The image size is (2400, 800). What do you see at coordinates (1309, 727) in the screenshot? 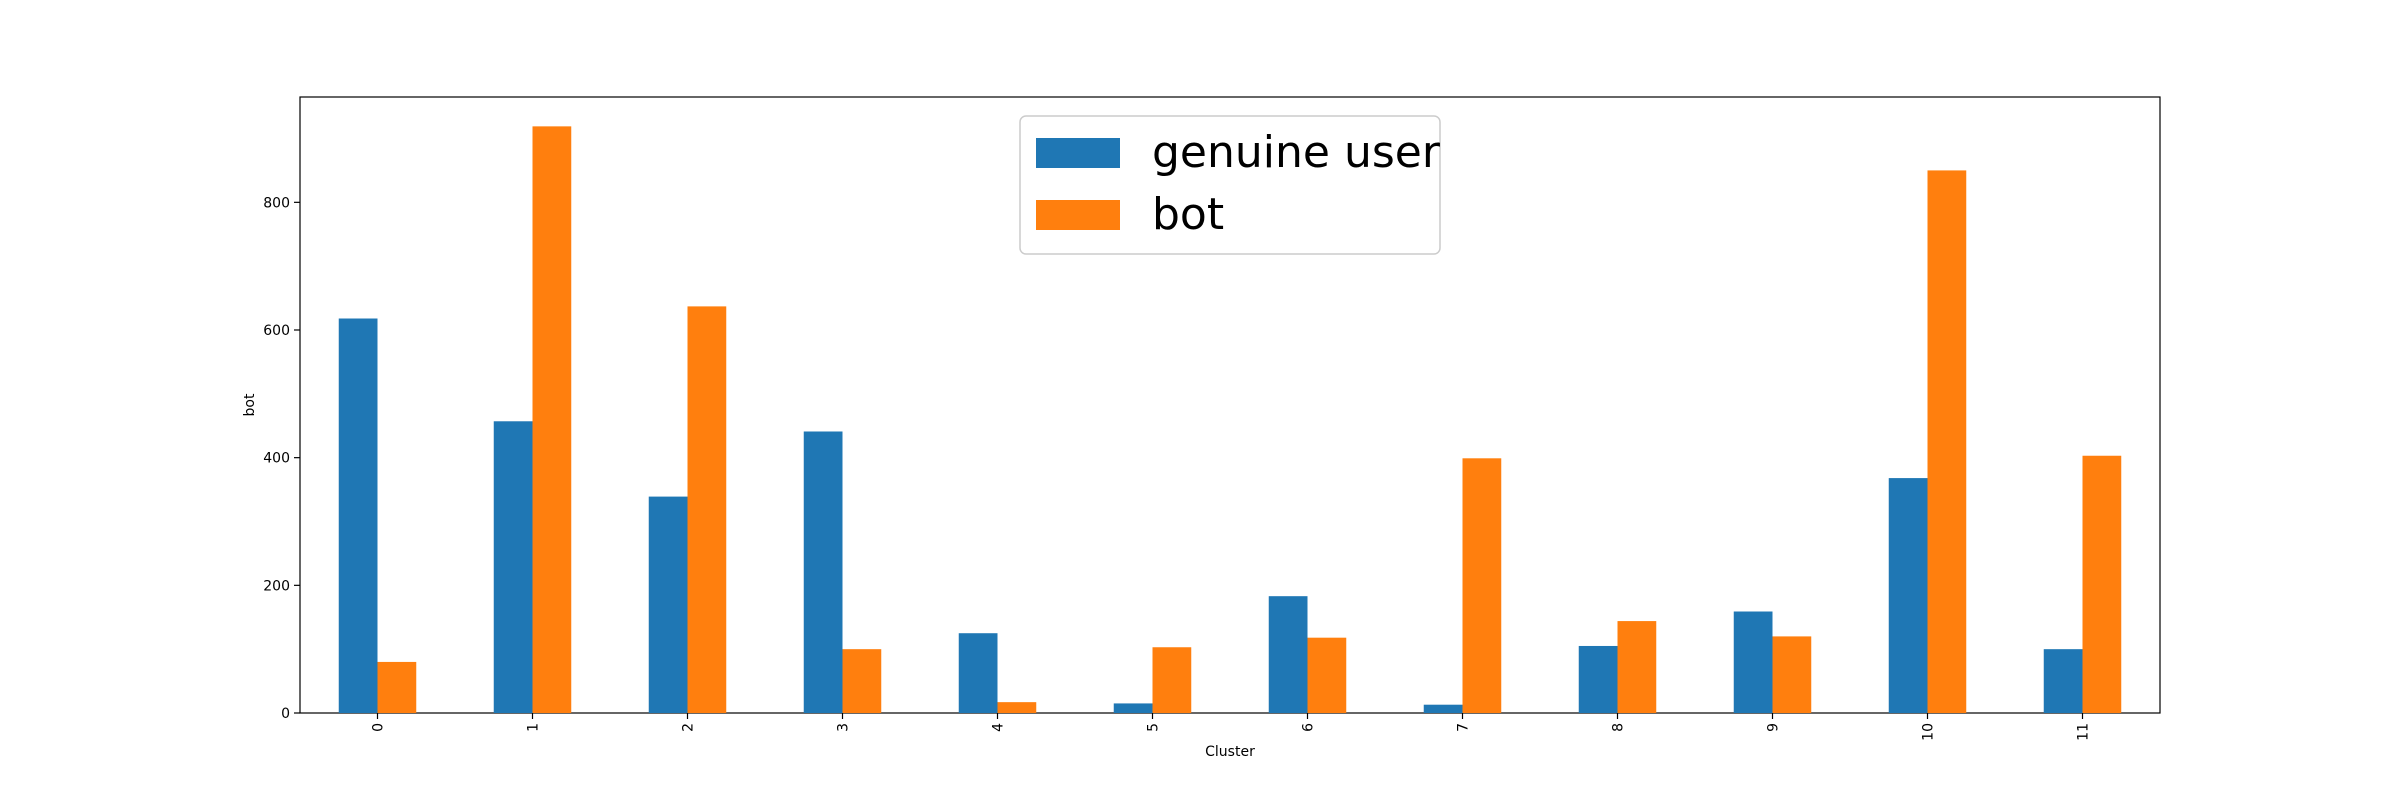
I see `x-tick-label: 6` at bounding box center [1309, 727].